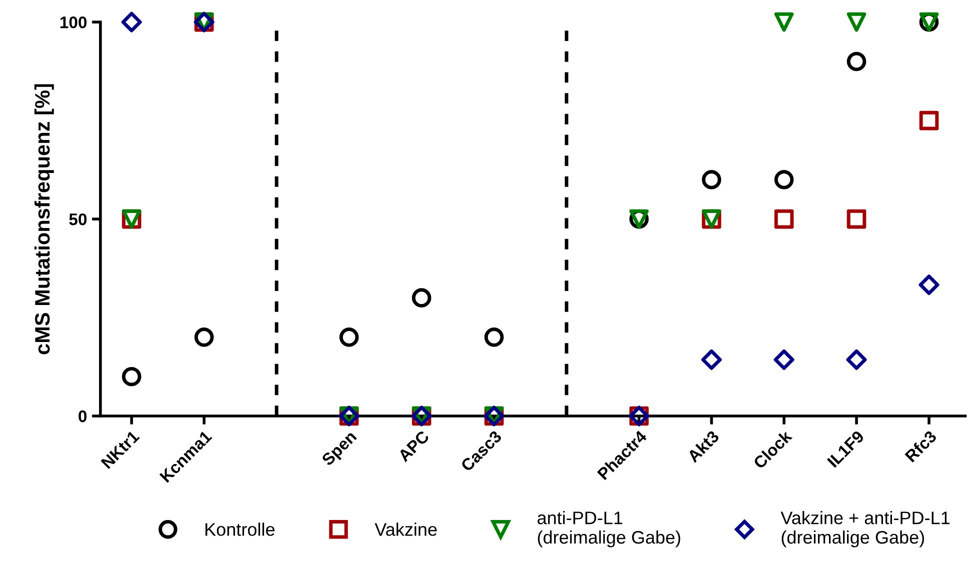 This screenshot has height=581, width=975. Describe the element at coordinates (73, 22) in the screenshot. I see `y-tick-label: 100` at that location.